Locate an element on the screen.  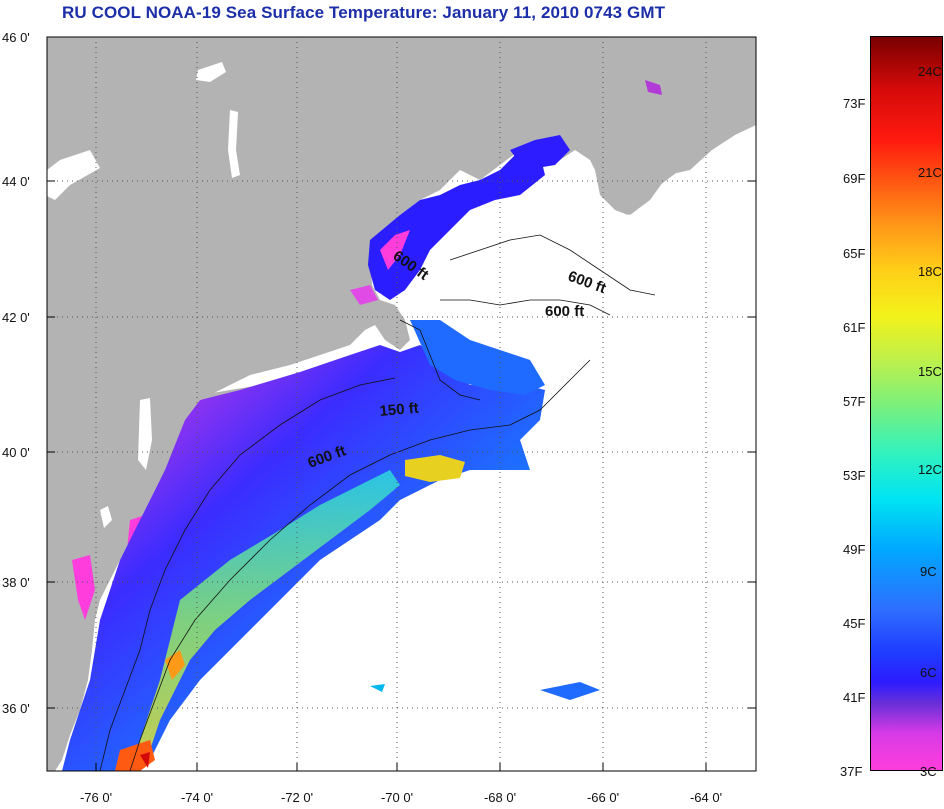
colorbar-label-c: 18C is located at coordinates (930, 271).